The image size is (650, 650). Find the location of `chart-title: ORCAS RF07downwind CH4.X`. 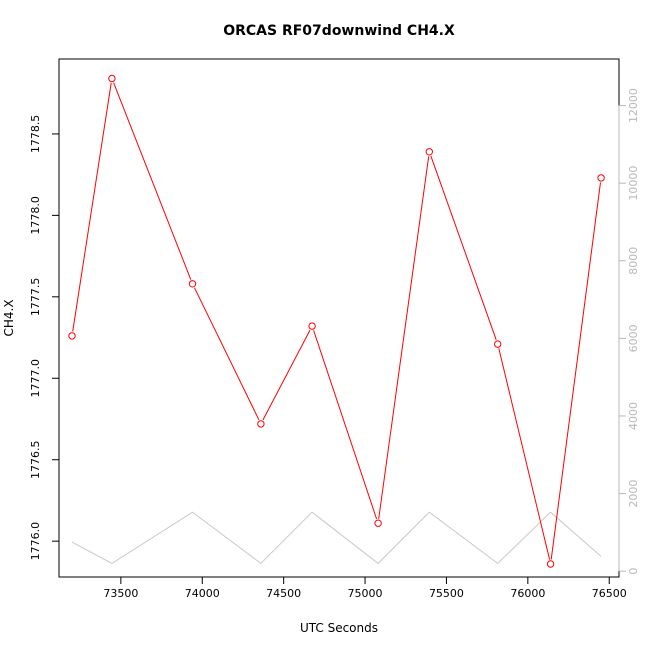

chart-title: ORCAS RF07downwind CH4.X is located at coordinates (339, 31).